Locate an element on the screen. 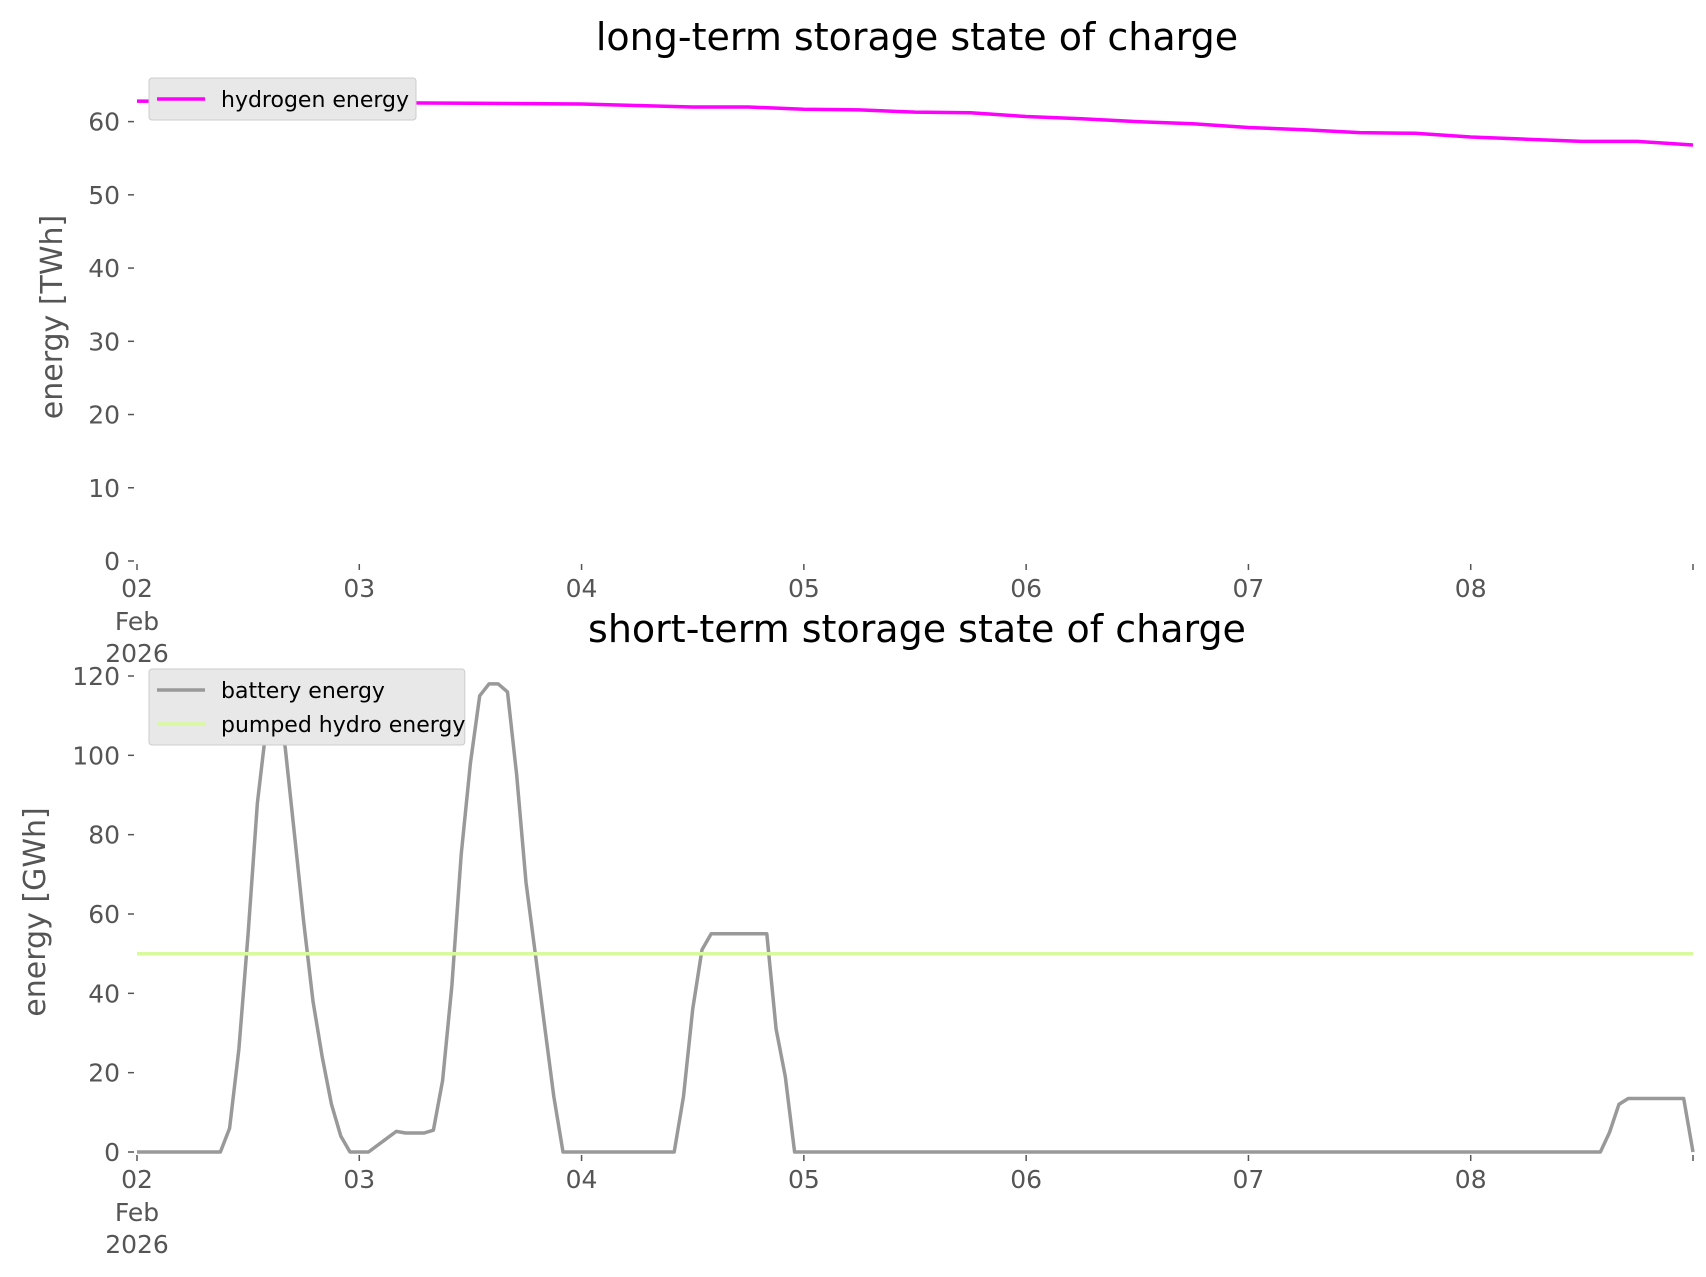 This screenshot has height=1277, width=1706. series-line is located at coordinates (915, 123).